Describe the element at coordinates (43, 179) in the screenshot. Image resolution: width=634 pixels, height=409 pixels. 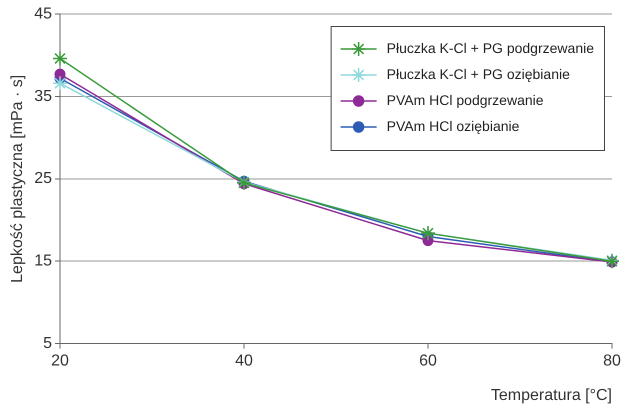
I see `y-tick-label: 25` at that location.